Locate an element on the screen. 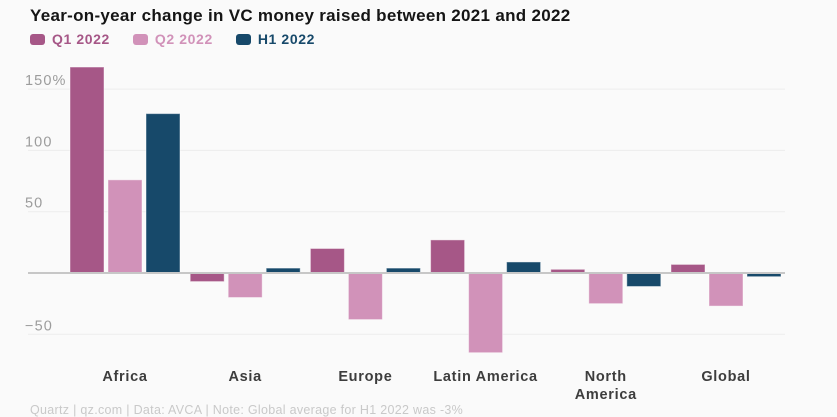 The image size is (837, 417). category-label-latin-america: Latin America is located at coordinates (485, 377).